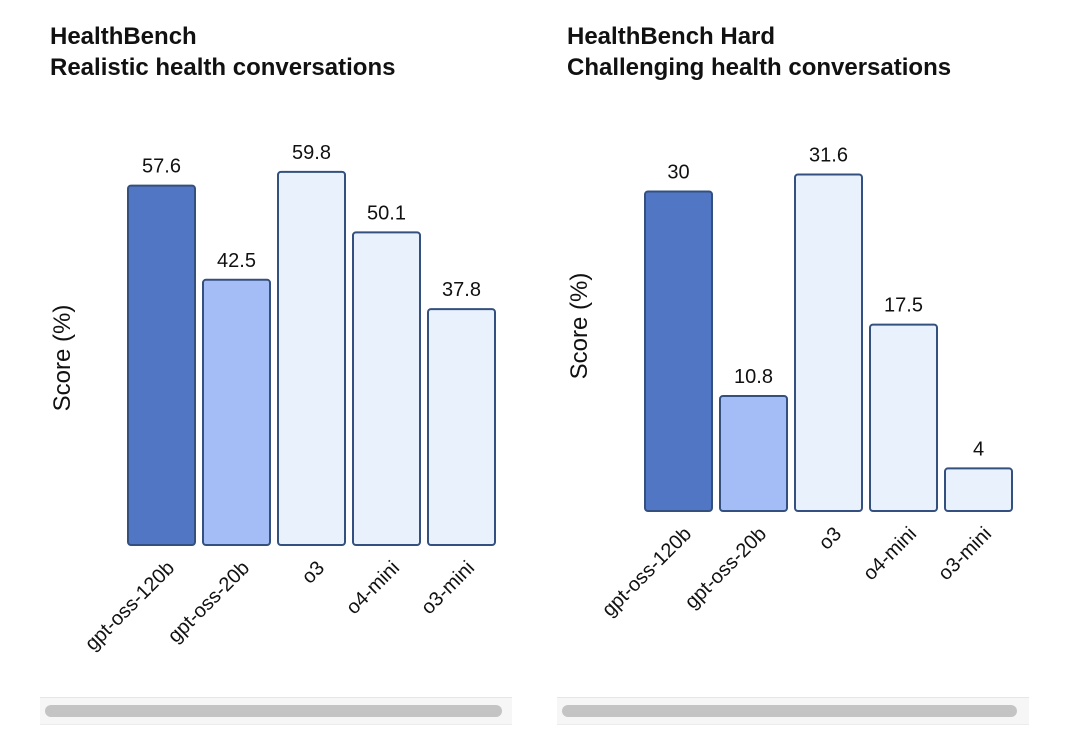  Describe the element at coordinates (671, 36) in the screenshot. I see `chart-title: HealthBench Hard` at that location.